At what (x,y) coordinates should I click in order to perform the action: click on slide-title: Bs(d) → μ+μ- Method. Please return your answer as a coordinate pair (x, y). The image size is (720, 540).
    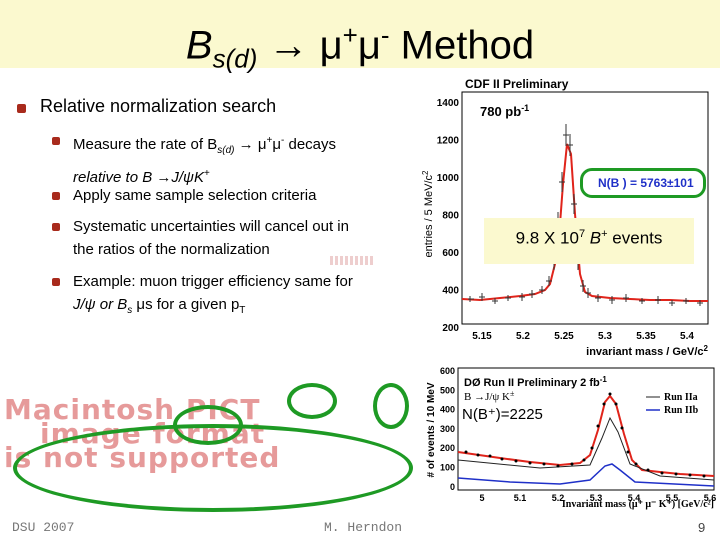
    Looking at the image, I should click on (360, 47).